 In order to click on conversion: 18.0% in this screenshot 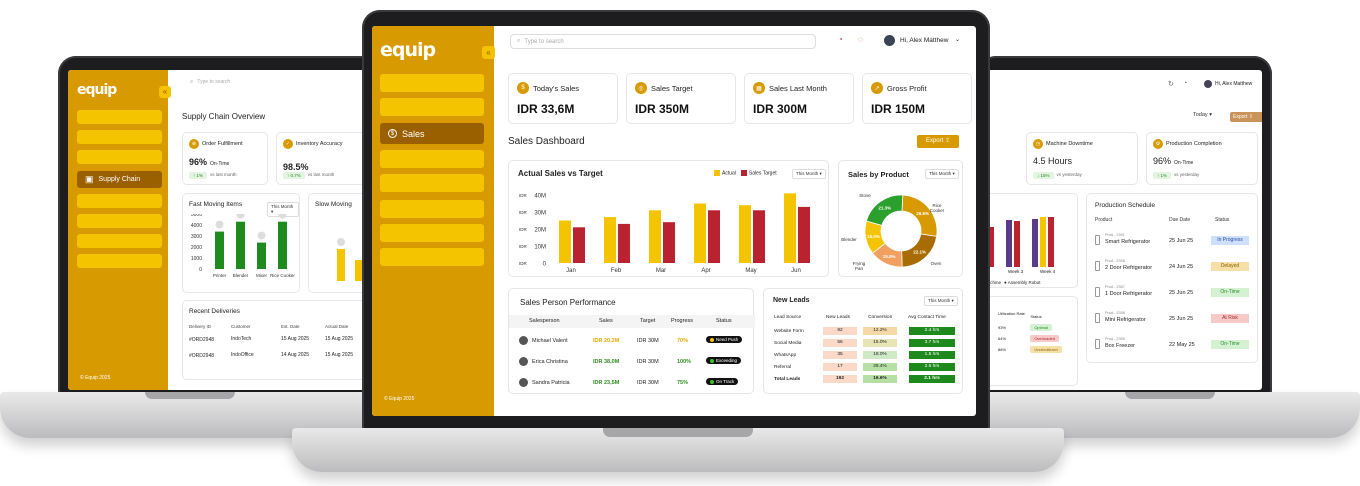, I will do `click(880, 355)`.